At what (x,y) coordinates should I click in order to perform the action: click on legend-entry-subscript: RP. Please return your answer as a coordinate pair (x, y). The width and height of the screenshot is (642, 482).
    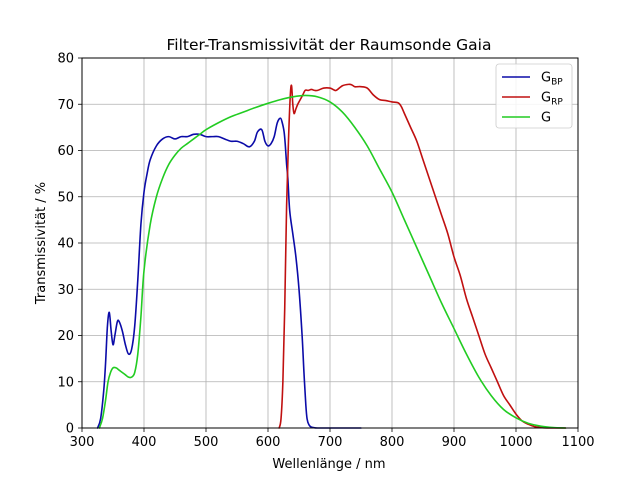
    Looking at the image, I should click on (557, 103).